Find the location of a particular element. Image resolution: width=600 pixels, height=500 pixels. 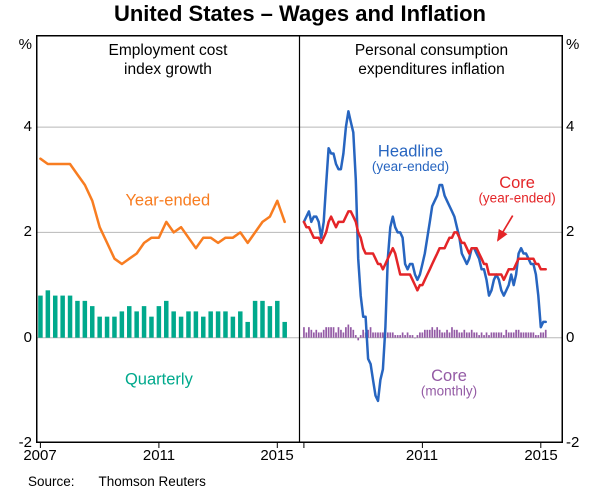

y-axis-unit-left: % is located at coordinates (25, 44).